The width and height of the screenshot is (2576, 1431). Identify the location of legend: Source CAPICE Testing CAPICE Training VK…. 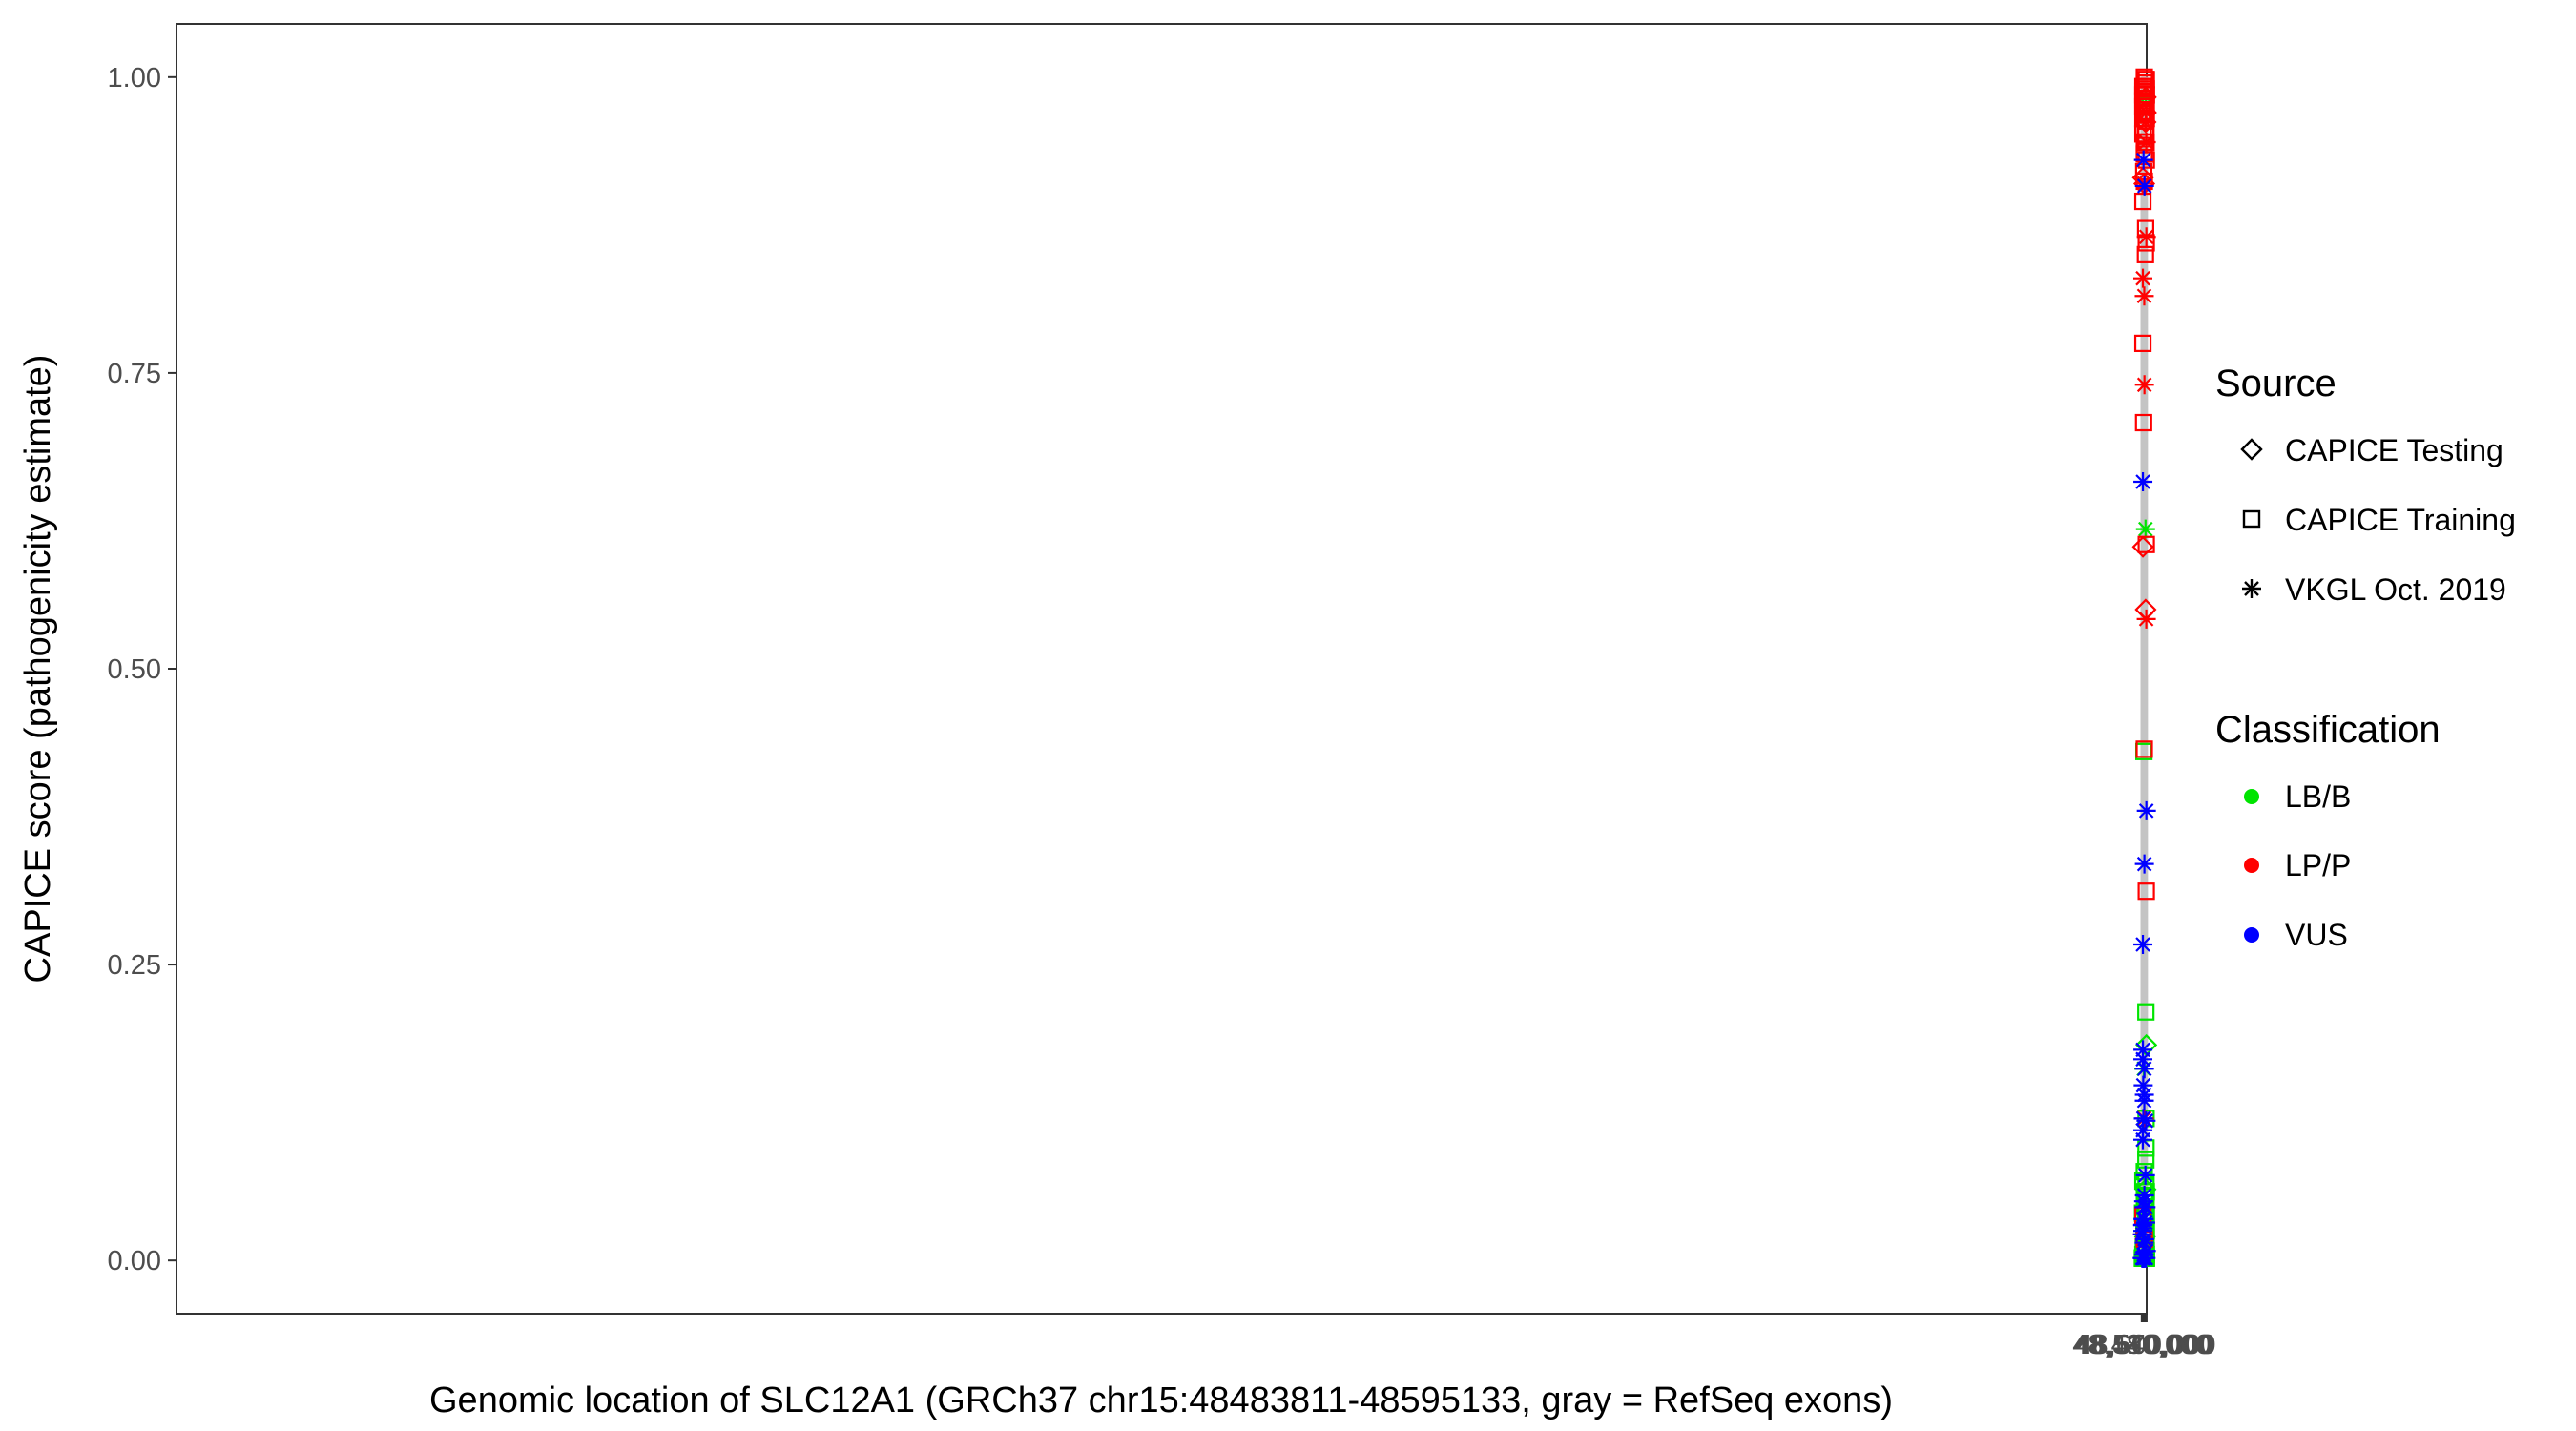
(2365, 657).